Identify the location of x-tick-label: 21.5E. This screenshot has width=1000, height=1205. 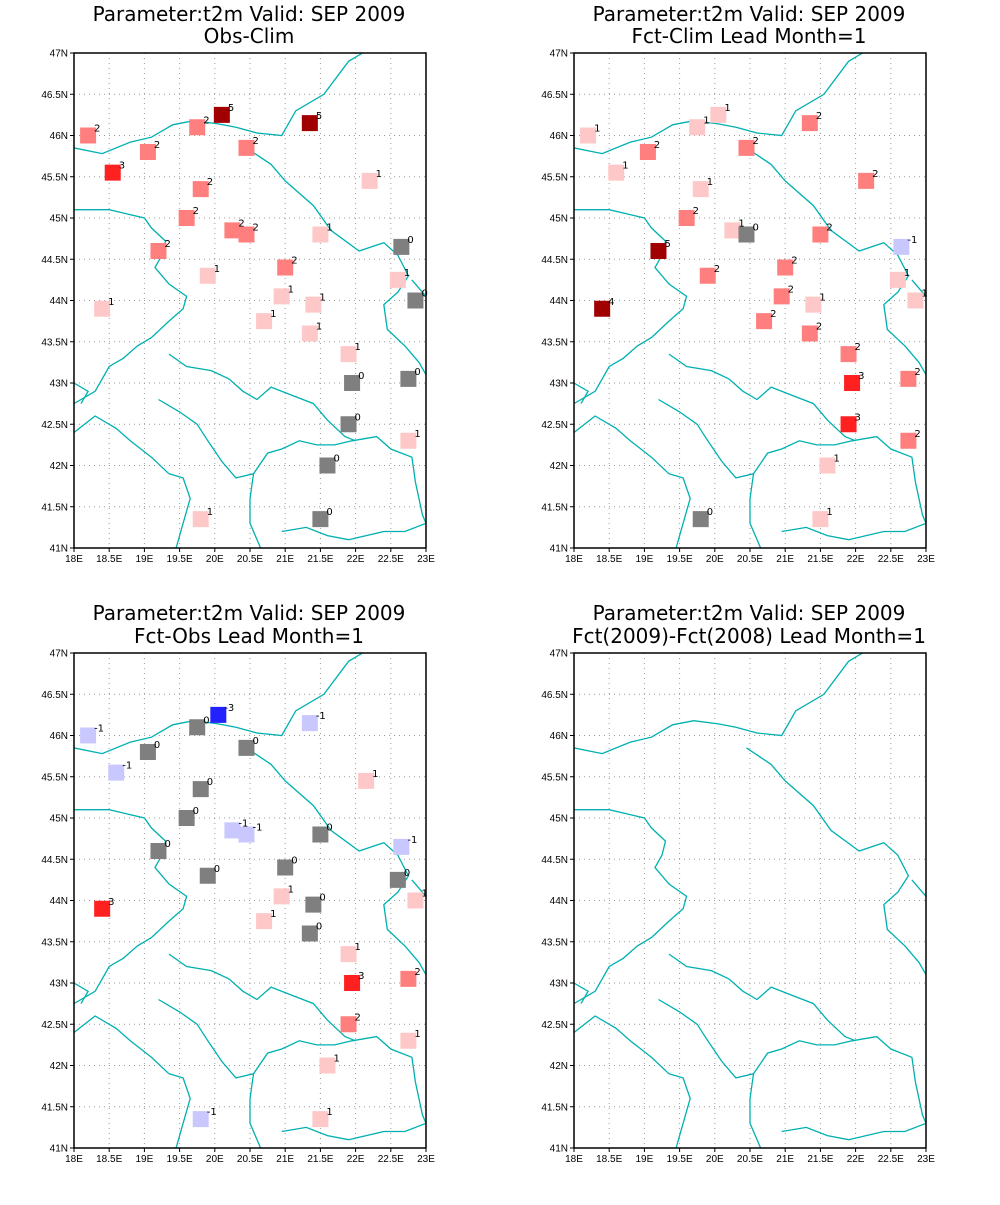
(320, 1159).